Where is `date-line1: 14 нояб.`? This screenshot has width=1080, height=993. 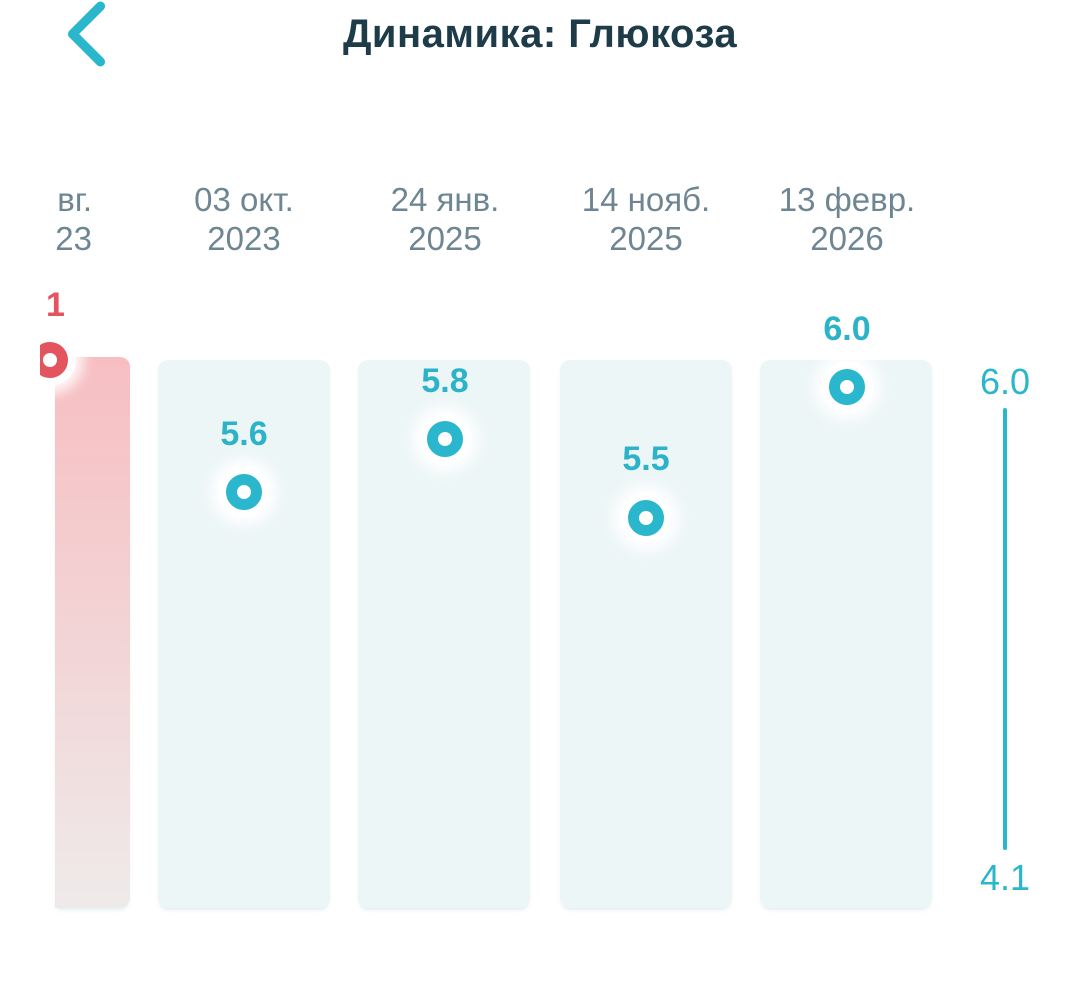 date-line1: 14 нояб. is located at coordinates (646, 199).